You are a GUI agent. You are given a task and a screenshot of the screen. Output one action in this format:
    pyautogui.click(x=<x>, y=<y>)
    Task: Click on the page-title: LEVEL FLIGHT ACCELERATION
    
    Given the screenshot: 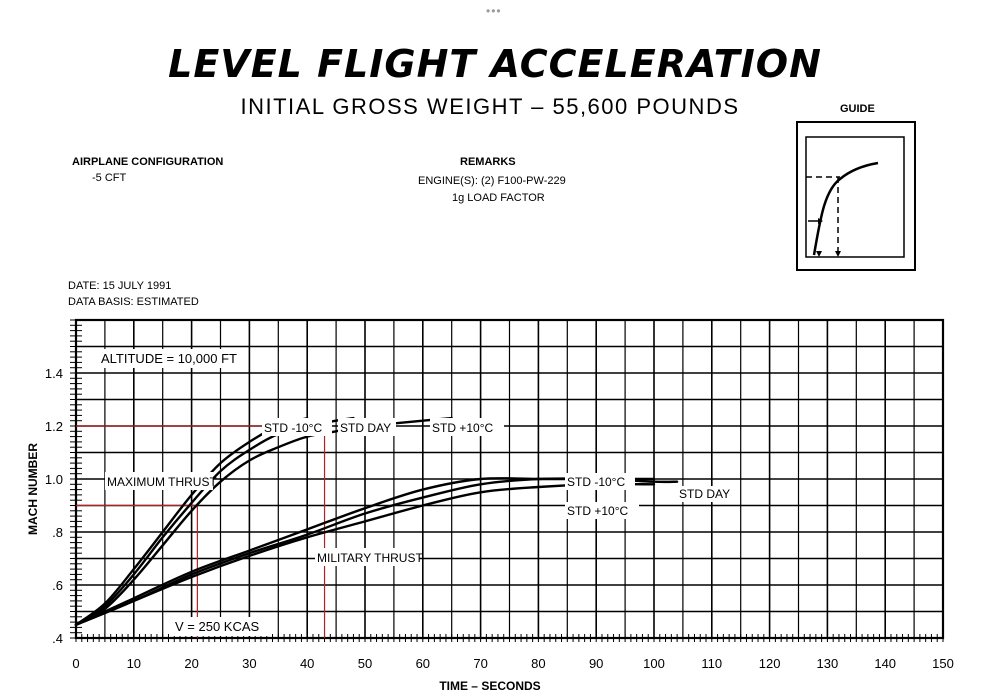 What is the action you would take?
    pyautogui.click(x=495, y=64)
    